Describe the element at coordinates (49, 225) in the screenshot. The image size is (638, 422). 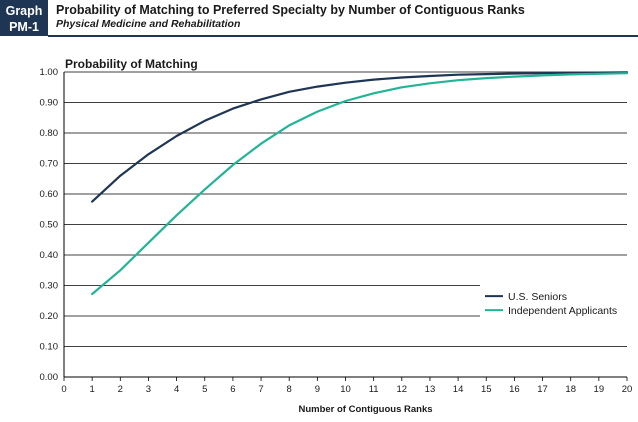
I see `y-tick-label: 0.50` at that location.